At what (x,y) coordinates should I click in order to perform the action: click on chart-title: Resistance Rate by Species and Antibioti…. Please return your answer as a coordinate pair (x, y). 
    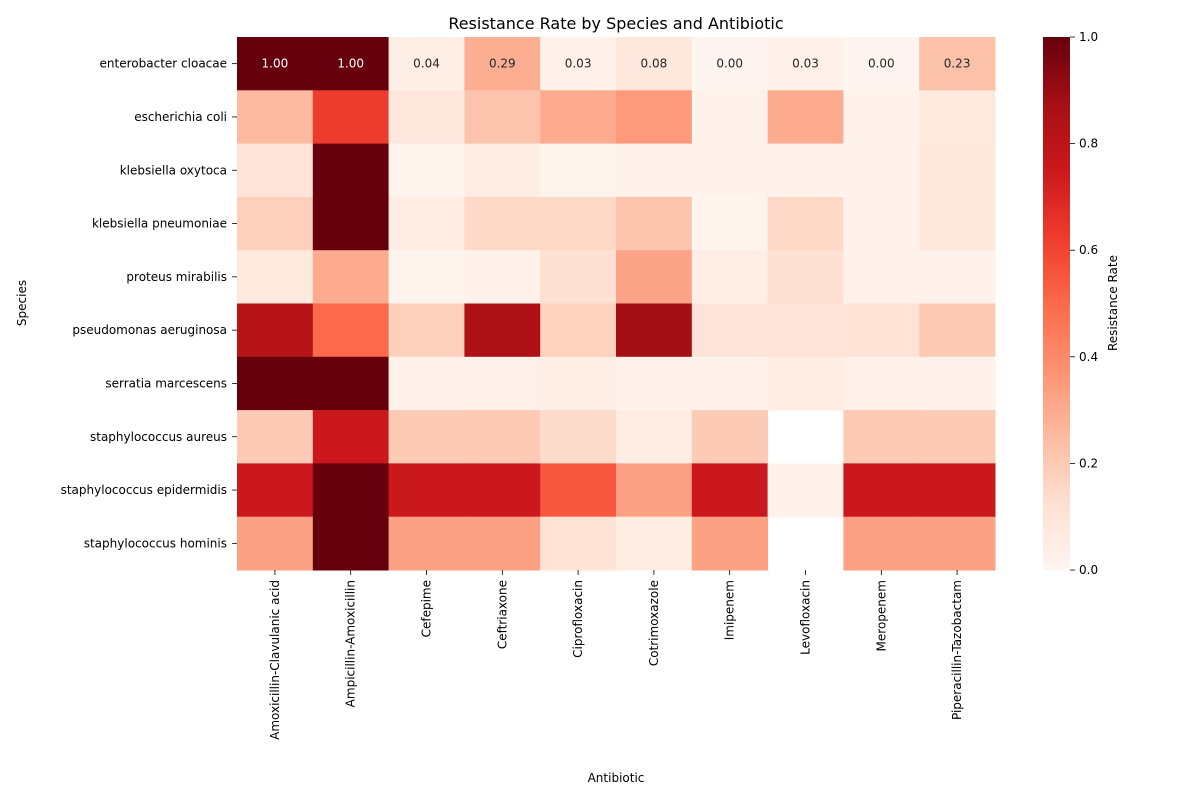
    Looking at the image, I should click on (615, 23).